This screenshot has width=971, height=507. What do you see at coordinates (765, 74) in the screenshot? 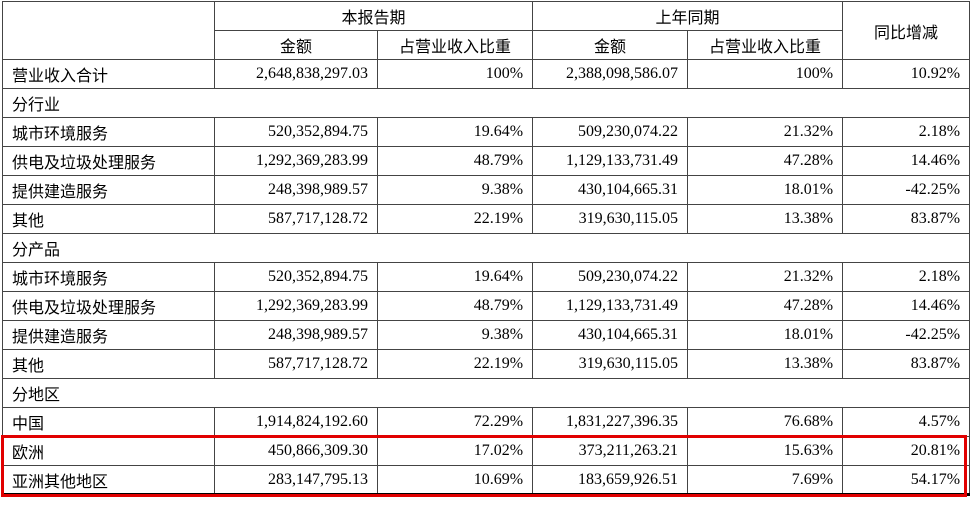
I see `prior-pct: 100%` at bounding box center [765, 74].